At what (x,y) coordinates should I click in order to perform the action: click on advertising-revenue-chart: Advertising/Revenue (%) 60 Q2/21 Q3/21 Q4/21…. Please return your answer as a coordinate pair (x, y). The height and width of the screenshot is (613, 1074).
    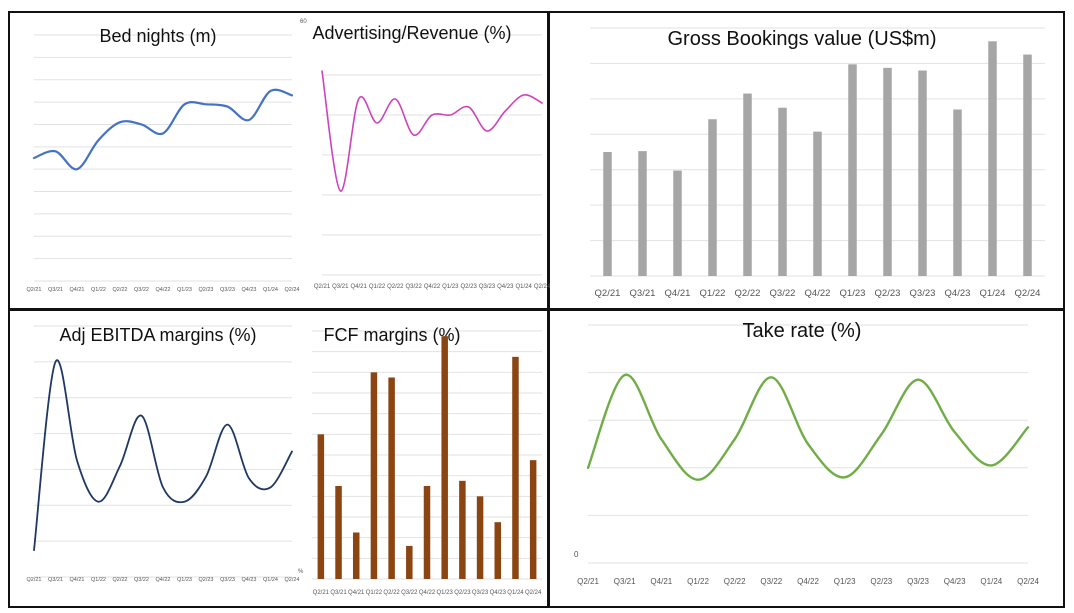
    Looking at the image, I should click on (425, 154).